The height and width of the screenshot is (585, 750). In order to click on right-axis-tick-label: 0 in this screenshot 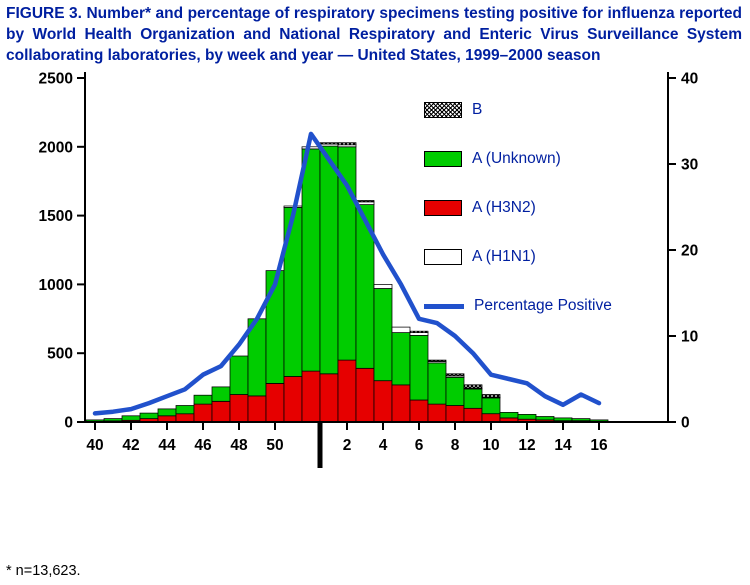, I will do `click(685, 423)`.